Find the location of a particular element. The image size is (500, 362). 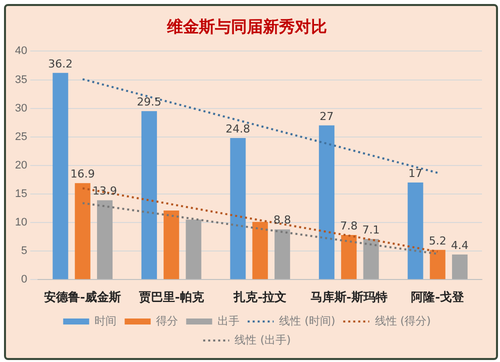

legend-label: 线性 (得分) is located at coordinates (402, 321).